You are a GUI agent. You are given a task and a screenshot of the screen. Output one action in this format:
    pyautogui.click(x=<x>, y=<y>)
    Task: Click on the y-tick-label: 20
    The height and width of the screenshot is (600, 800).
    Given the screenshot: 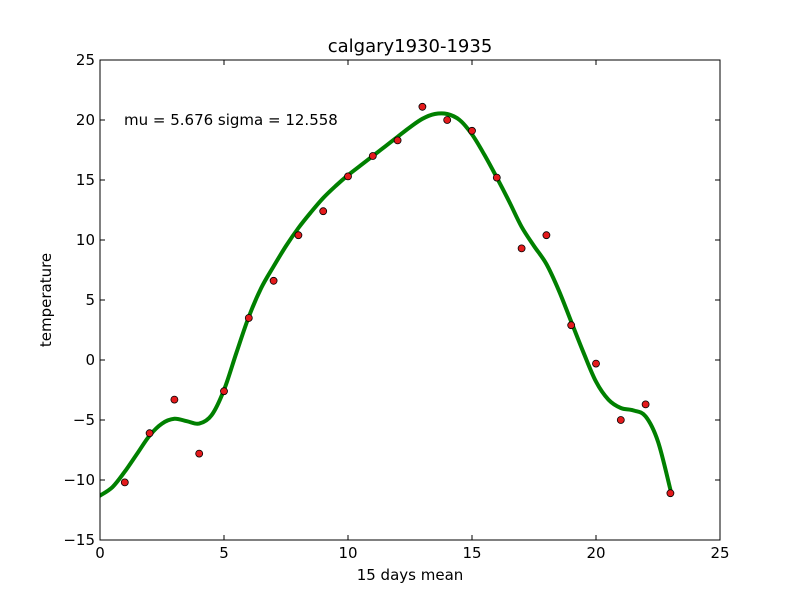 What is the action you would take?
    pyautogui.click(x=85, y=120)
    